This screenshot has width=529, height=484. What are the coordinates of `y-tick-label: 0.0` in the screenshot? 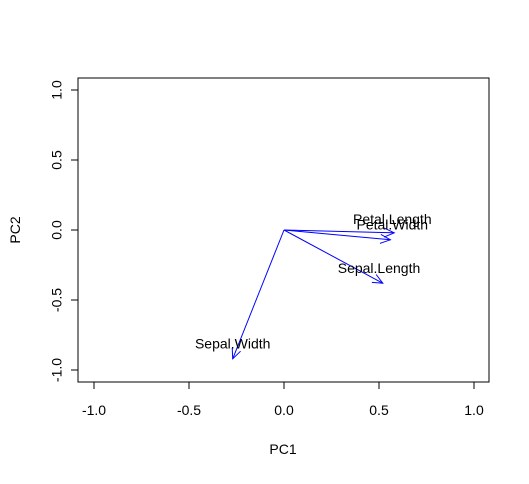 It's located at (57, 230).